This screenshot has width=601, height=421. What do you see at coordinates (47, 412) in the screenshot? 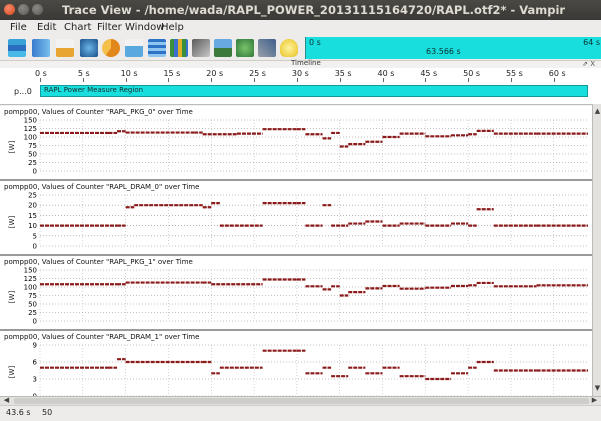
I see `status-zoom: 50` at bounding box center [47, 412].